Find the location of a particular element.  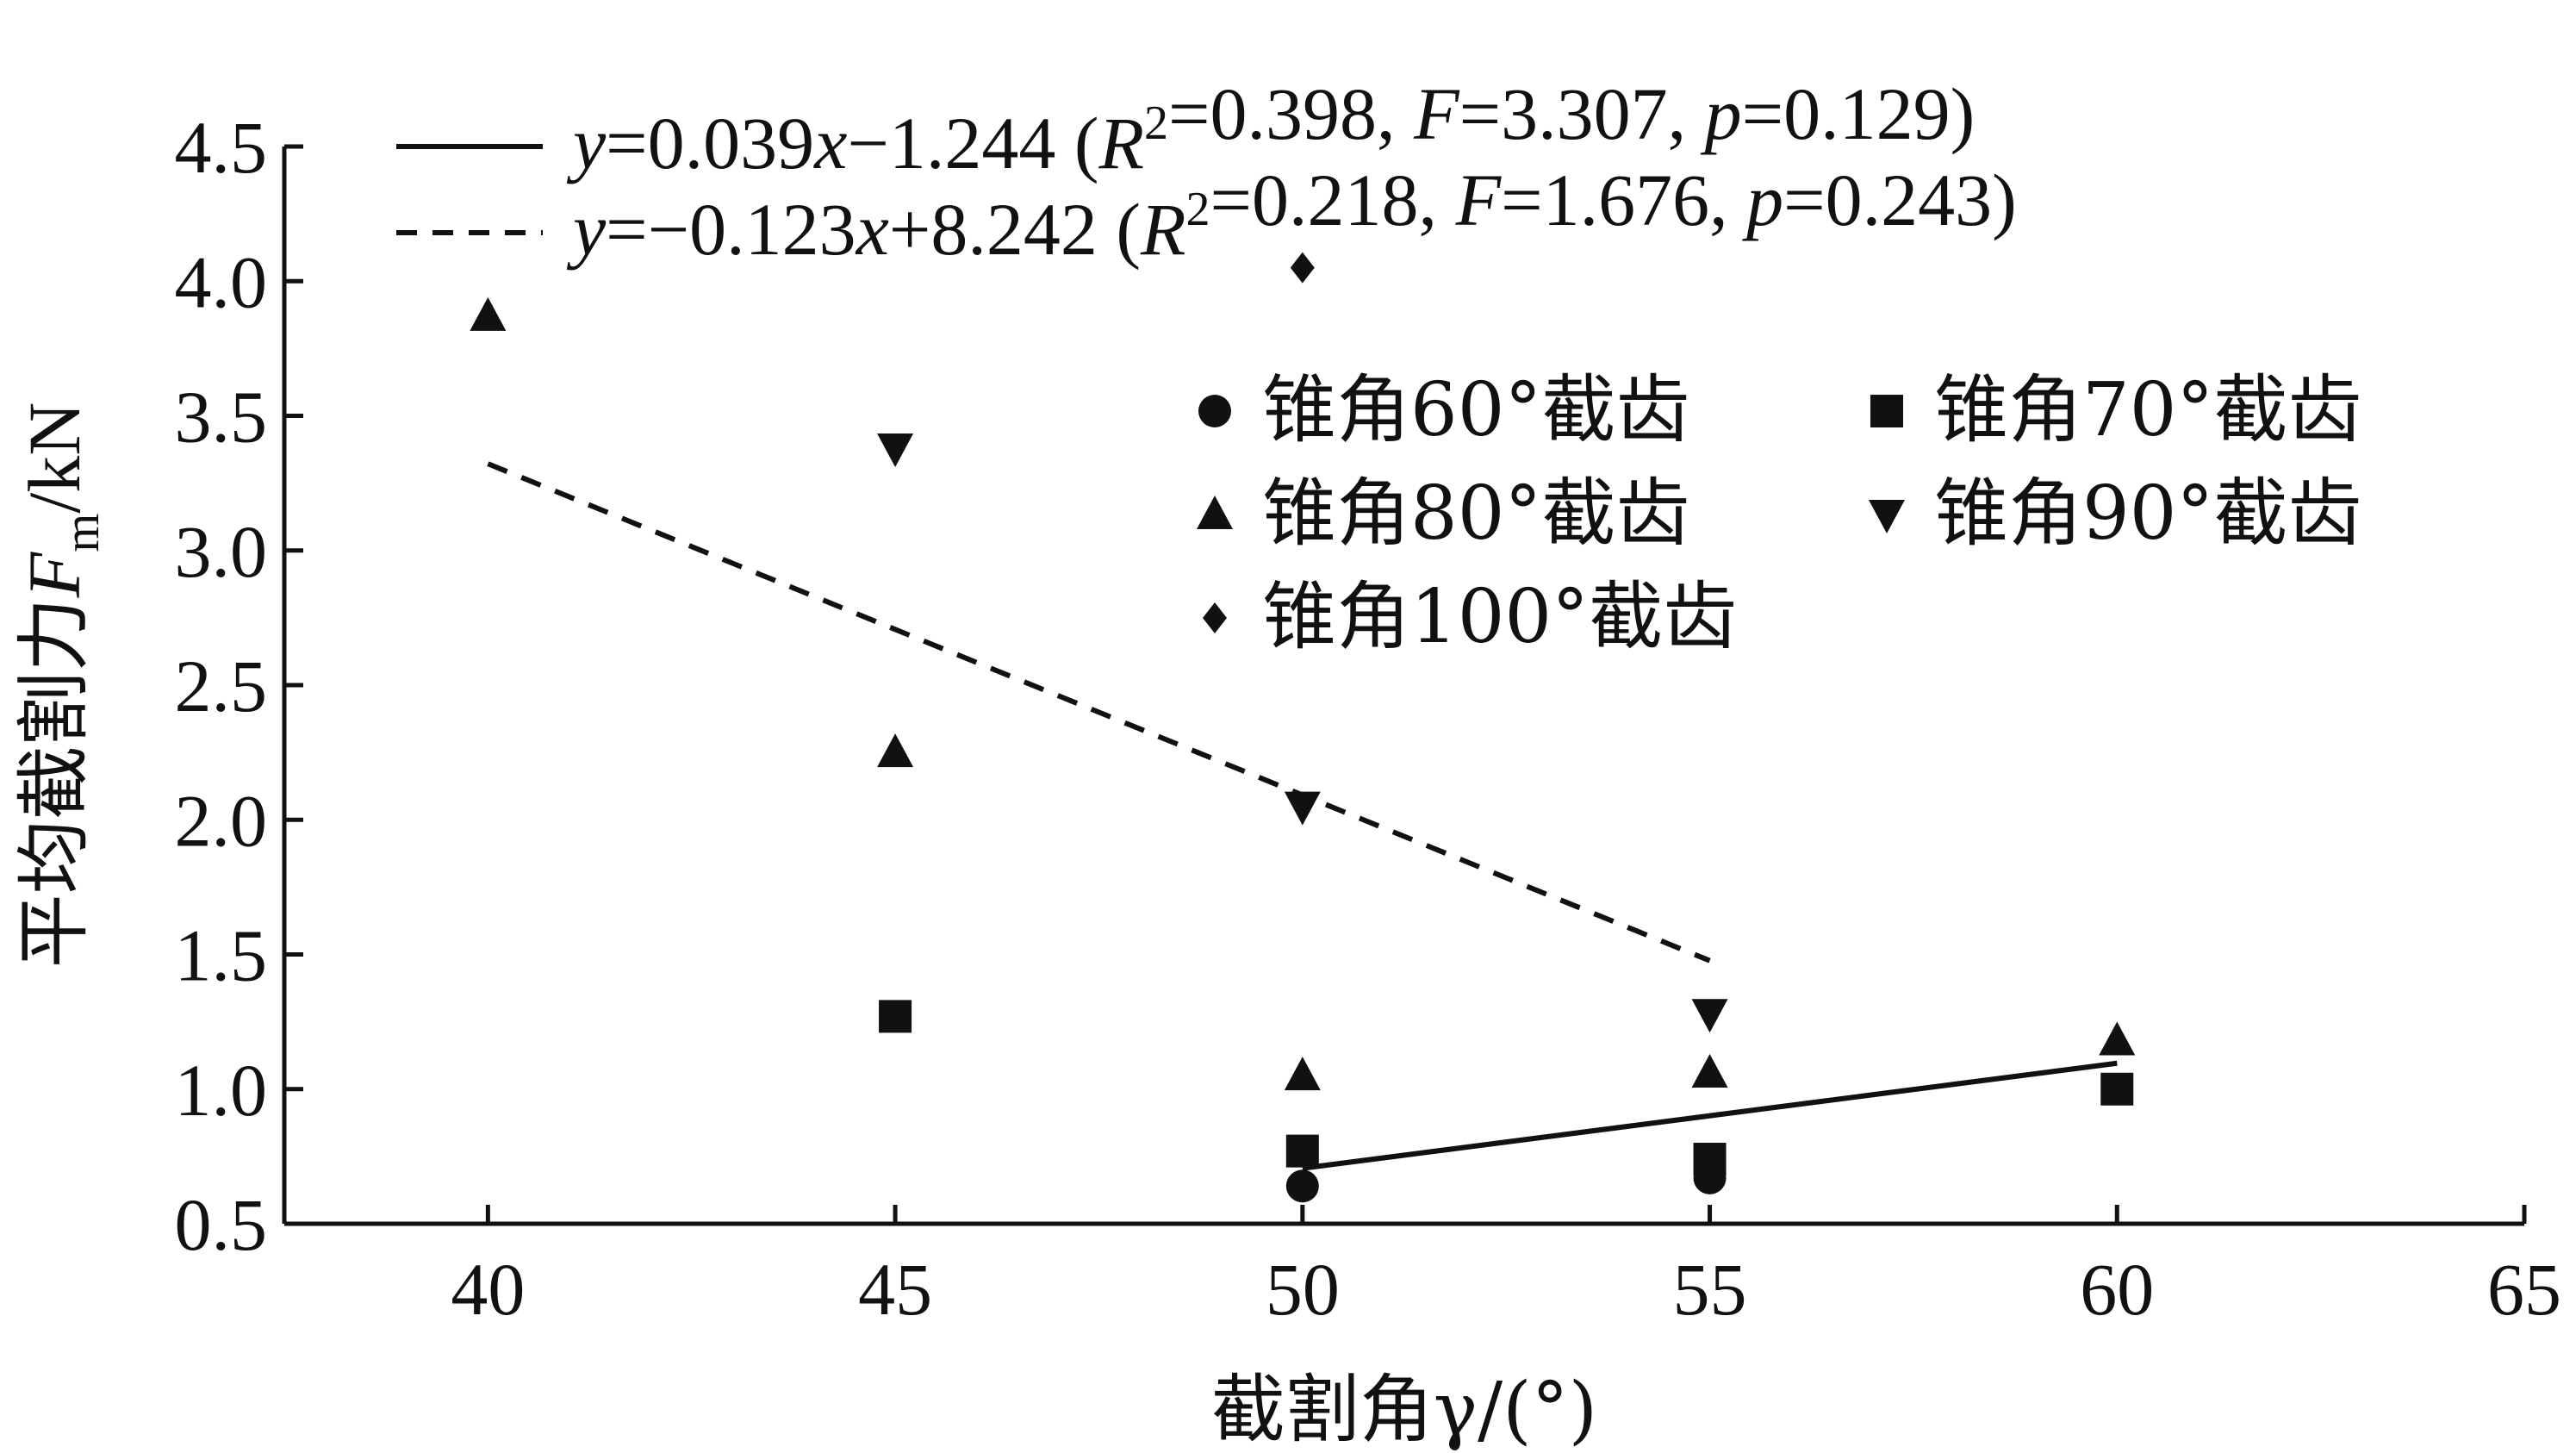

y-ticks: 0.5 1.0 1.5 2.0 2.5 3.0 3.5 4.0 4.5 is located at coordinates (239, 686).